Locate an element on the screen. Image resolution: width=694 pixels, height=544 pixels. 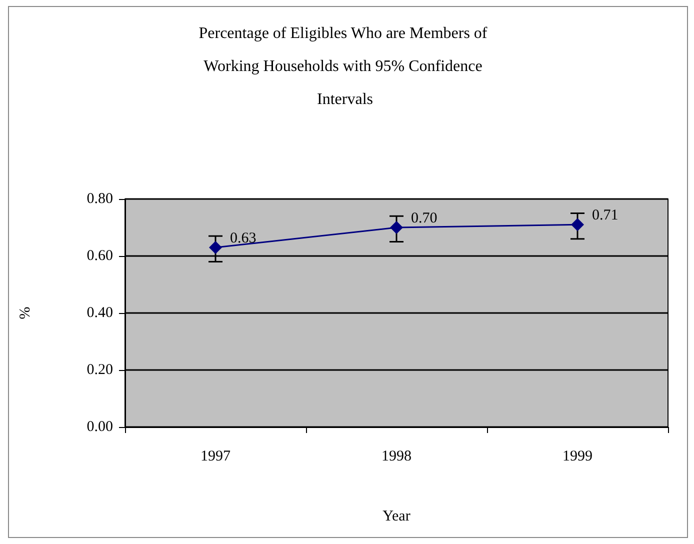
y-tick-label: 0.40 is located at coordinates (99, 313).